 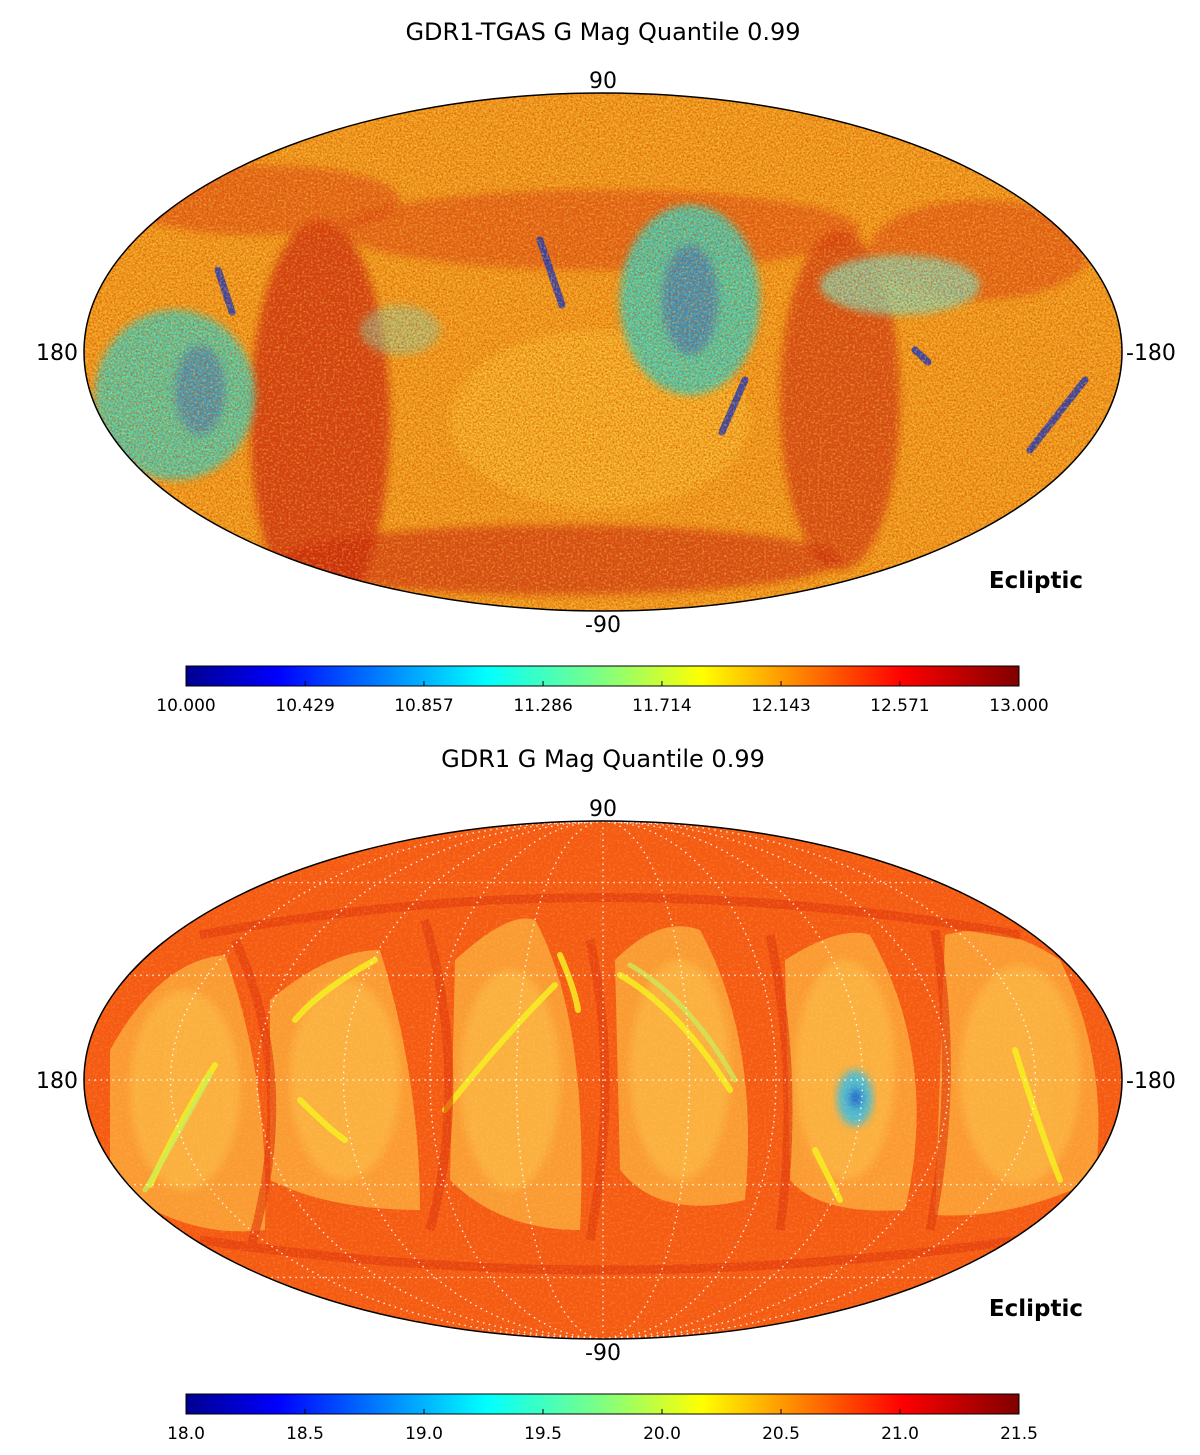 I want to click on colorbar-tick-label: 11.714, so click(x=661, y=706).